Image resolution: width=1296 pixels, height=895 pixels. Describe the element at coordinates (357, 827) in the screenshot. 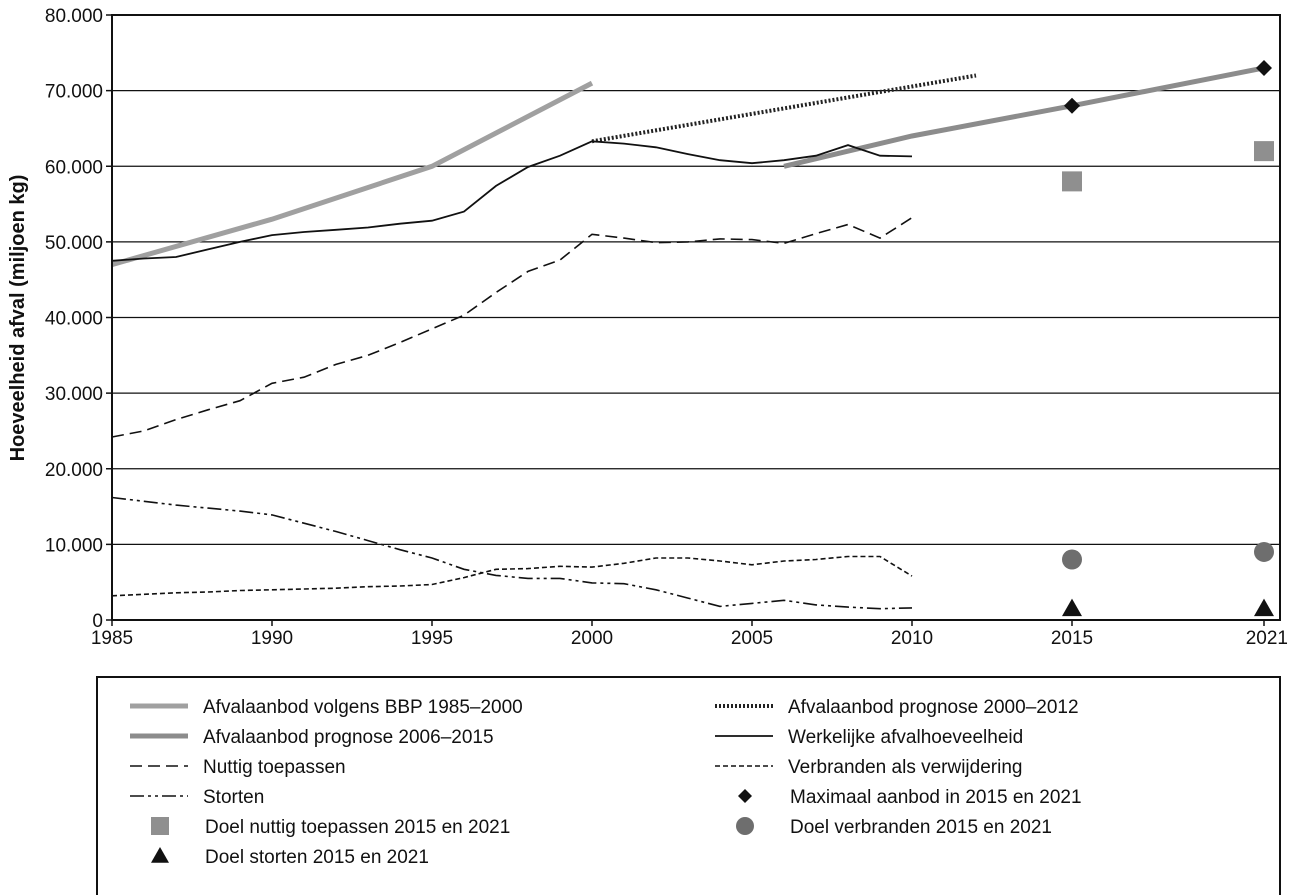

I see `legend-label: Doel nuttig toepassen 2015 en 2021` at that location.